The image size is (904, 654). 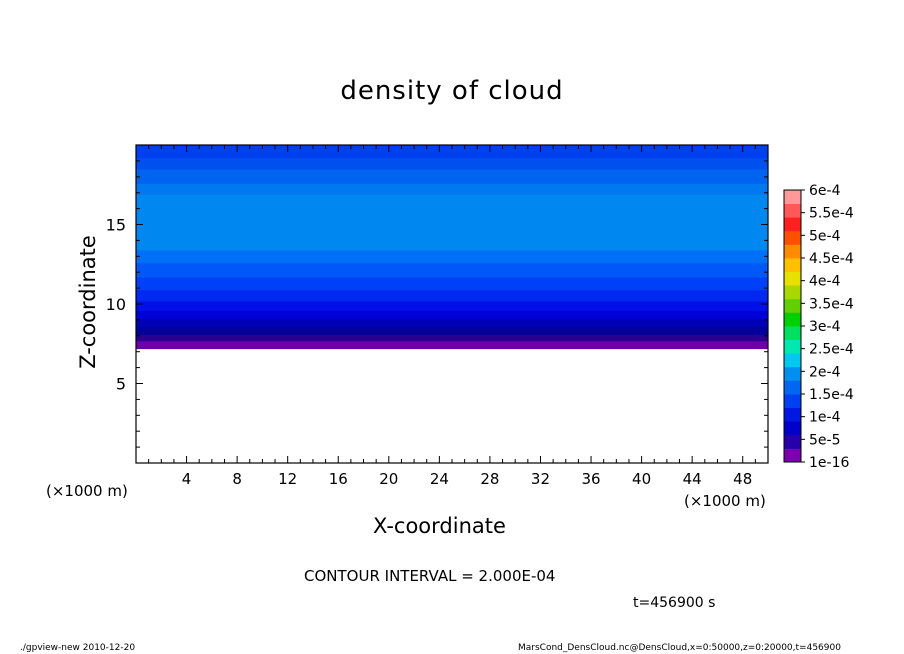 What do you see at coordinates (116, 304) in the screenshot?
I see `y-tick-label: 10` at bounding box center [116, 304].